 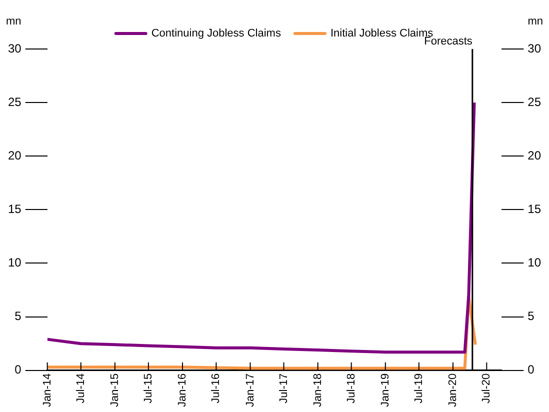 I want to click on x-tick-label: Jan-16, so click(x=182, y=390).